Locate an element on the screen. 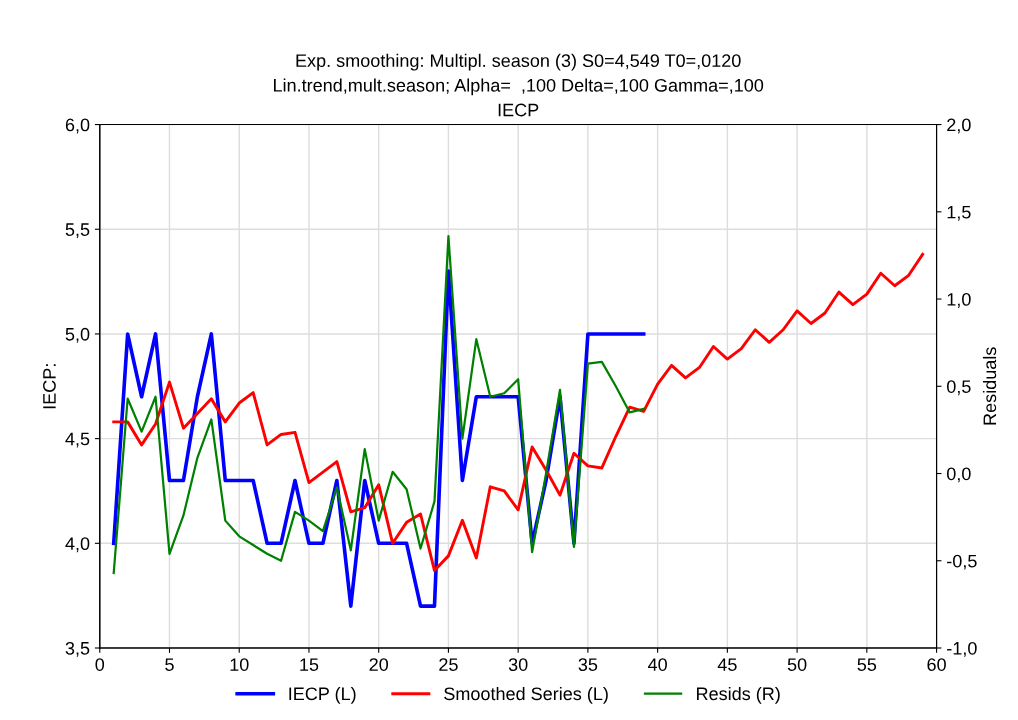 This screenshot has width=1018, height=720. x-tick-label: 35 is located at coordinates (588, 664).